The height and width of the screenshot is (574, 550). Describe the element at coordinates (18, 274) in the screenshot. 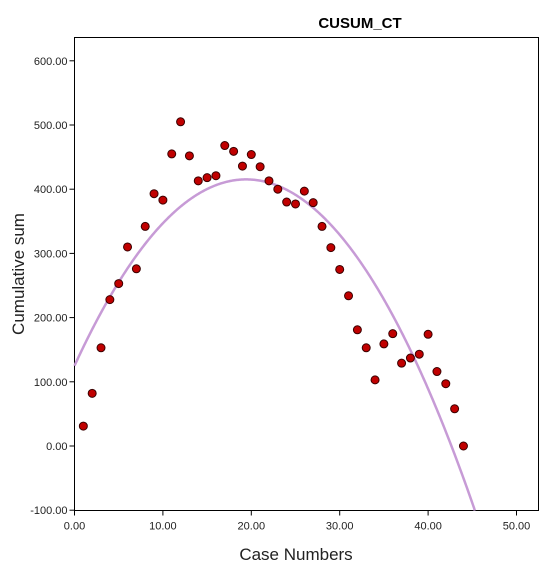

I see `y-axis-title: Cumulative sum` at that location.